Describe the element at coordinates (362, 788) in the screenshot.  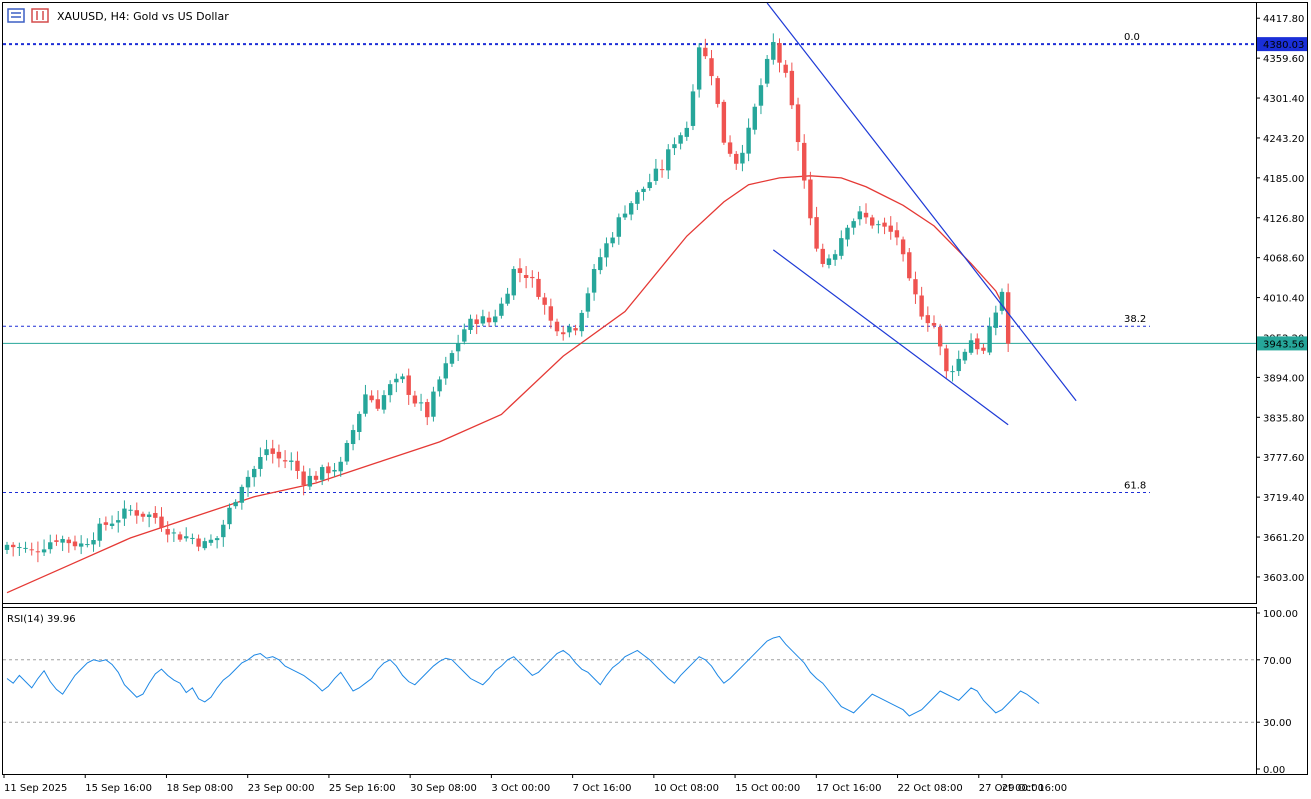
I see `time-tick-label: 25 Sep 16:00` at that location.